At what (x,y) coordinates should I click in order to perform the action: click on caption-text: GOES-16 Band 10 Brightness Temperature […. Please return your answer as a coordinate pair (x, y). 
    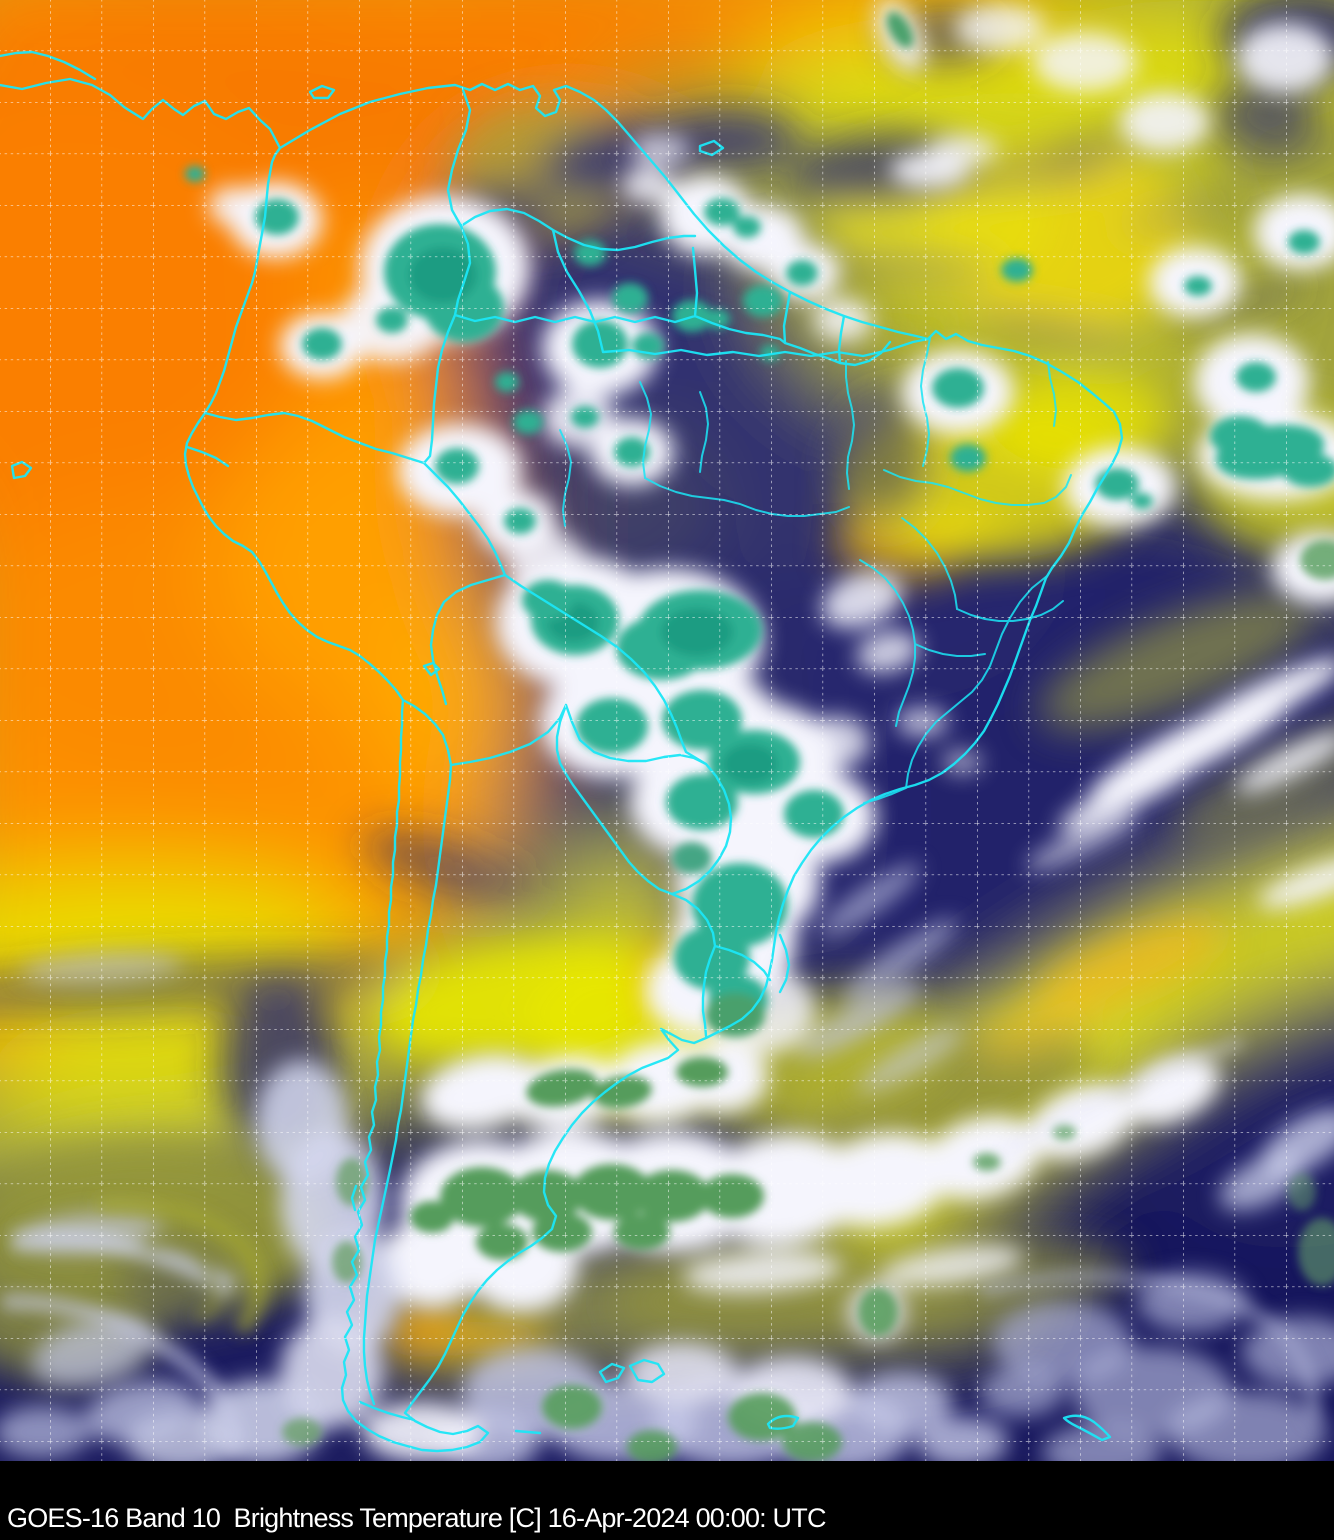
    Looking at the image, I should click on (416, 1518).